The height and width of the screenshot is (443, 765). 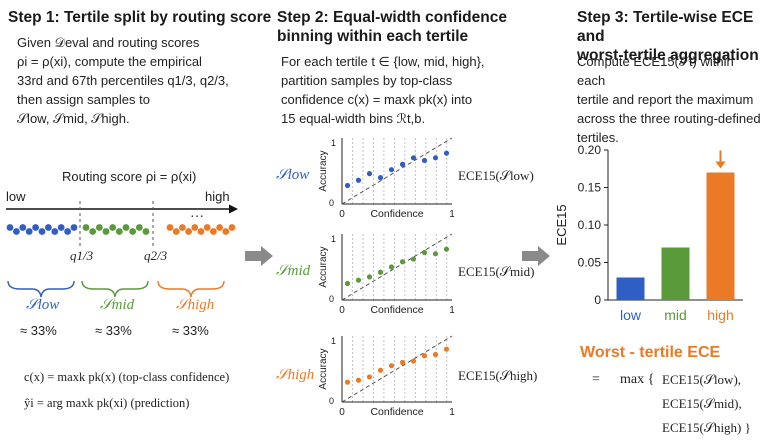 I want to click on step3-title-line: worst-tertile aggregation, so click(x=668, y=55).